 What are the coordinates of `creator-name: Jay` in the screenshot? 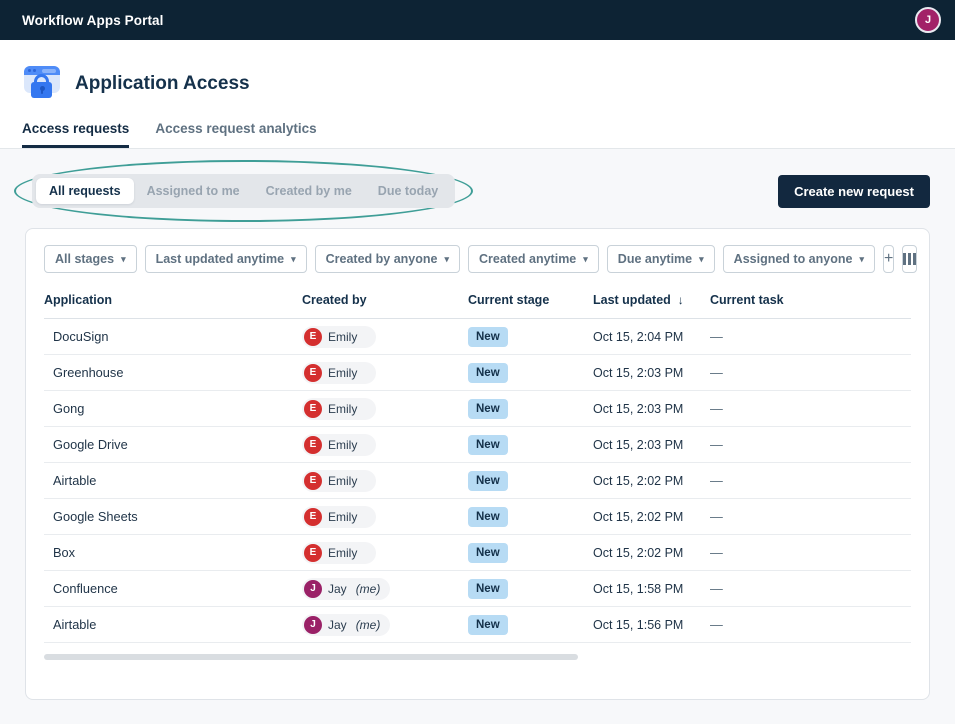 It's located at (337, 588).